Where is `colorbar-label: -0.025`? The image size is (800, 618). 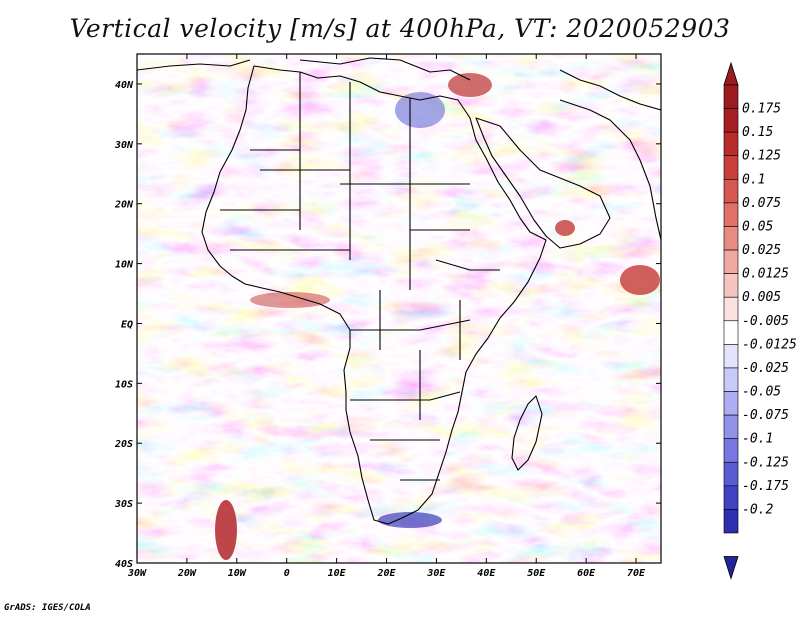
colorbar-label: -0.025 is located at coordinates (765, 368).